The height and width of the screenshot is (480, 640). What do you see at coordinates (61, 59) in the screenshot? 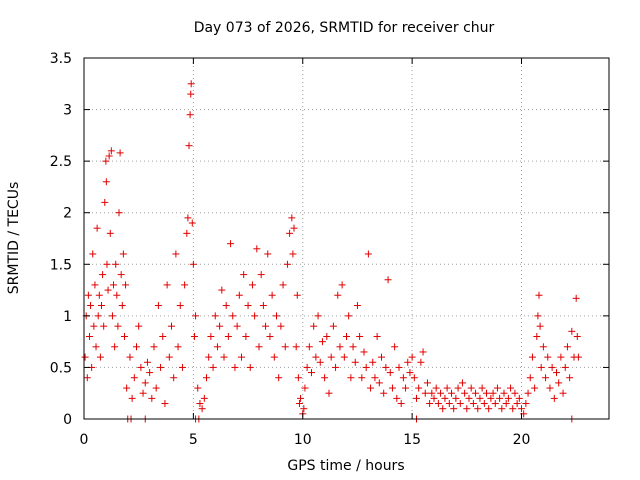
I see `y-tick-label: 3.5` at bounding box center [61, 59].